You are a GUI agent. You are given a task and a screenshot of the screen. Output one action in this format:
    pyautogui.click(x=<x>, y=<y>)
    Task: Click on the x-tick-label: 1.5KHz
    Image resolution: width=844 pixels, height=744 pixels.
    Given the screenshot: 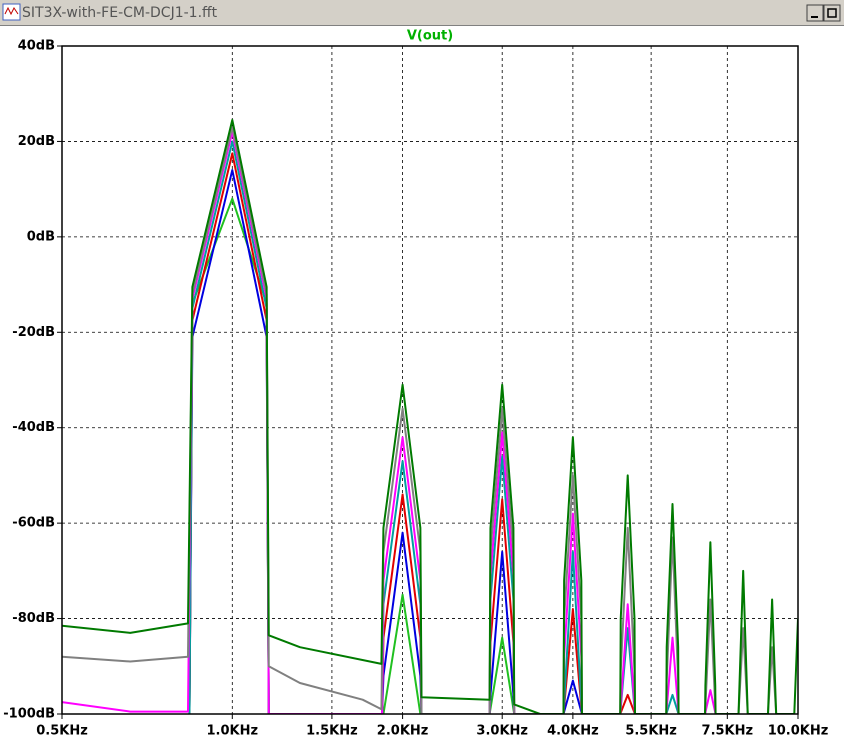 What is the action you would take?
    pyautogui.click(x=332, y=731)
    